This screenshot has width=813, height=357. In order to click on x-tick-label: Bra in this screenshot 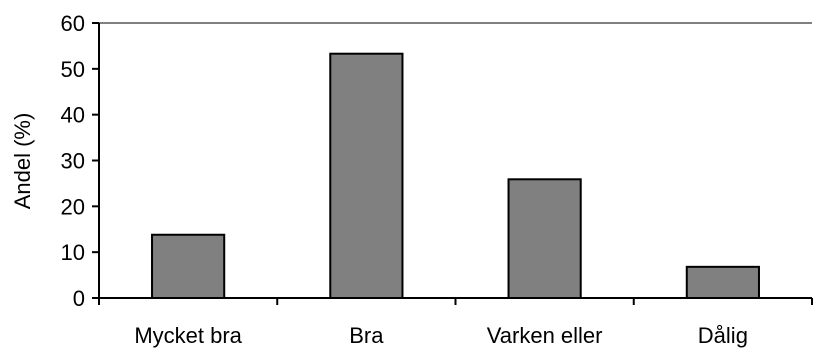, I will do `click(366, 335)`.